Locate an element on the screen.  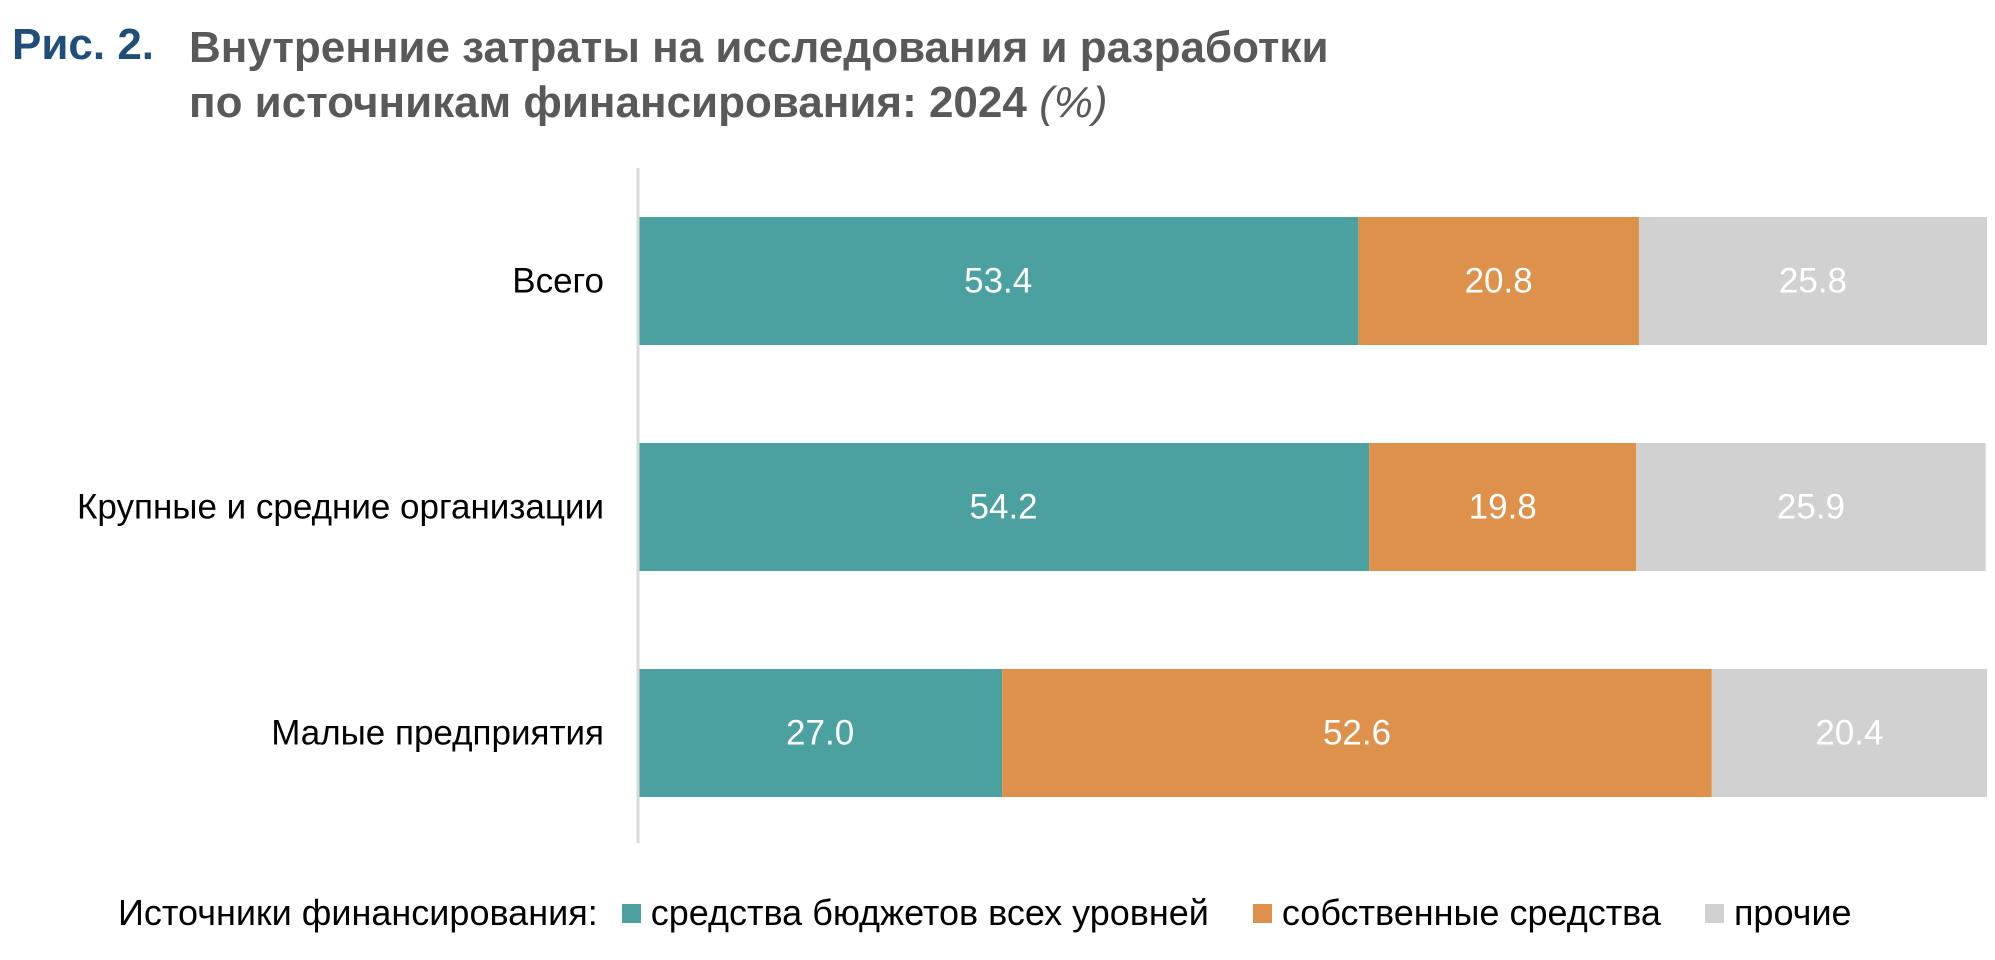
bar-segment-Всего-1 is located at coordinates (1498, 281).